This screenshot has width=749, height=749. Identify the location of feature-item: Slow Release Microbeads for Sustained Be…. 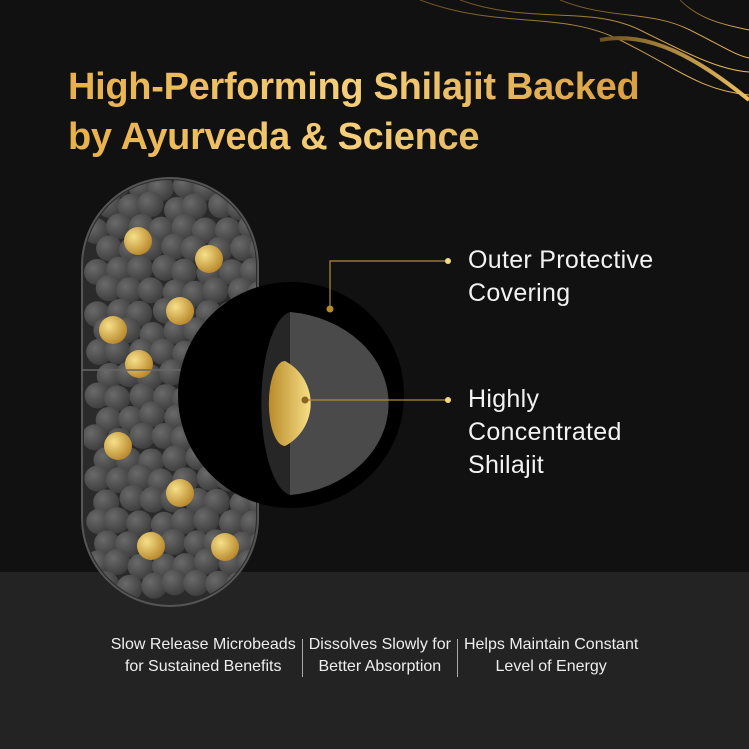
(203, 656).